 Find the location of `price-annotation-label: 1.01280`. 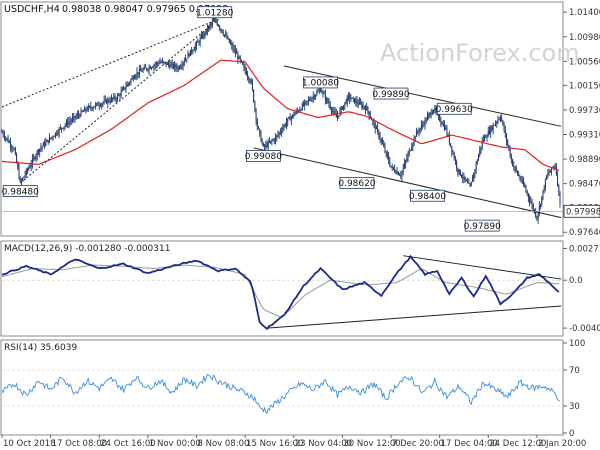

price-annotation-label: 1.01280 is located at coordinates (214, 13).